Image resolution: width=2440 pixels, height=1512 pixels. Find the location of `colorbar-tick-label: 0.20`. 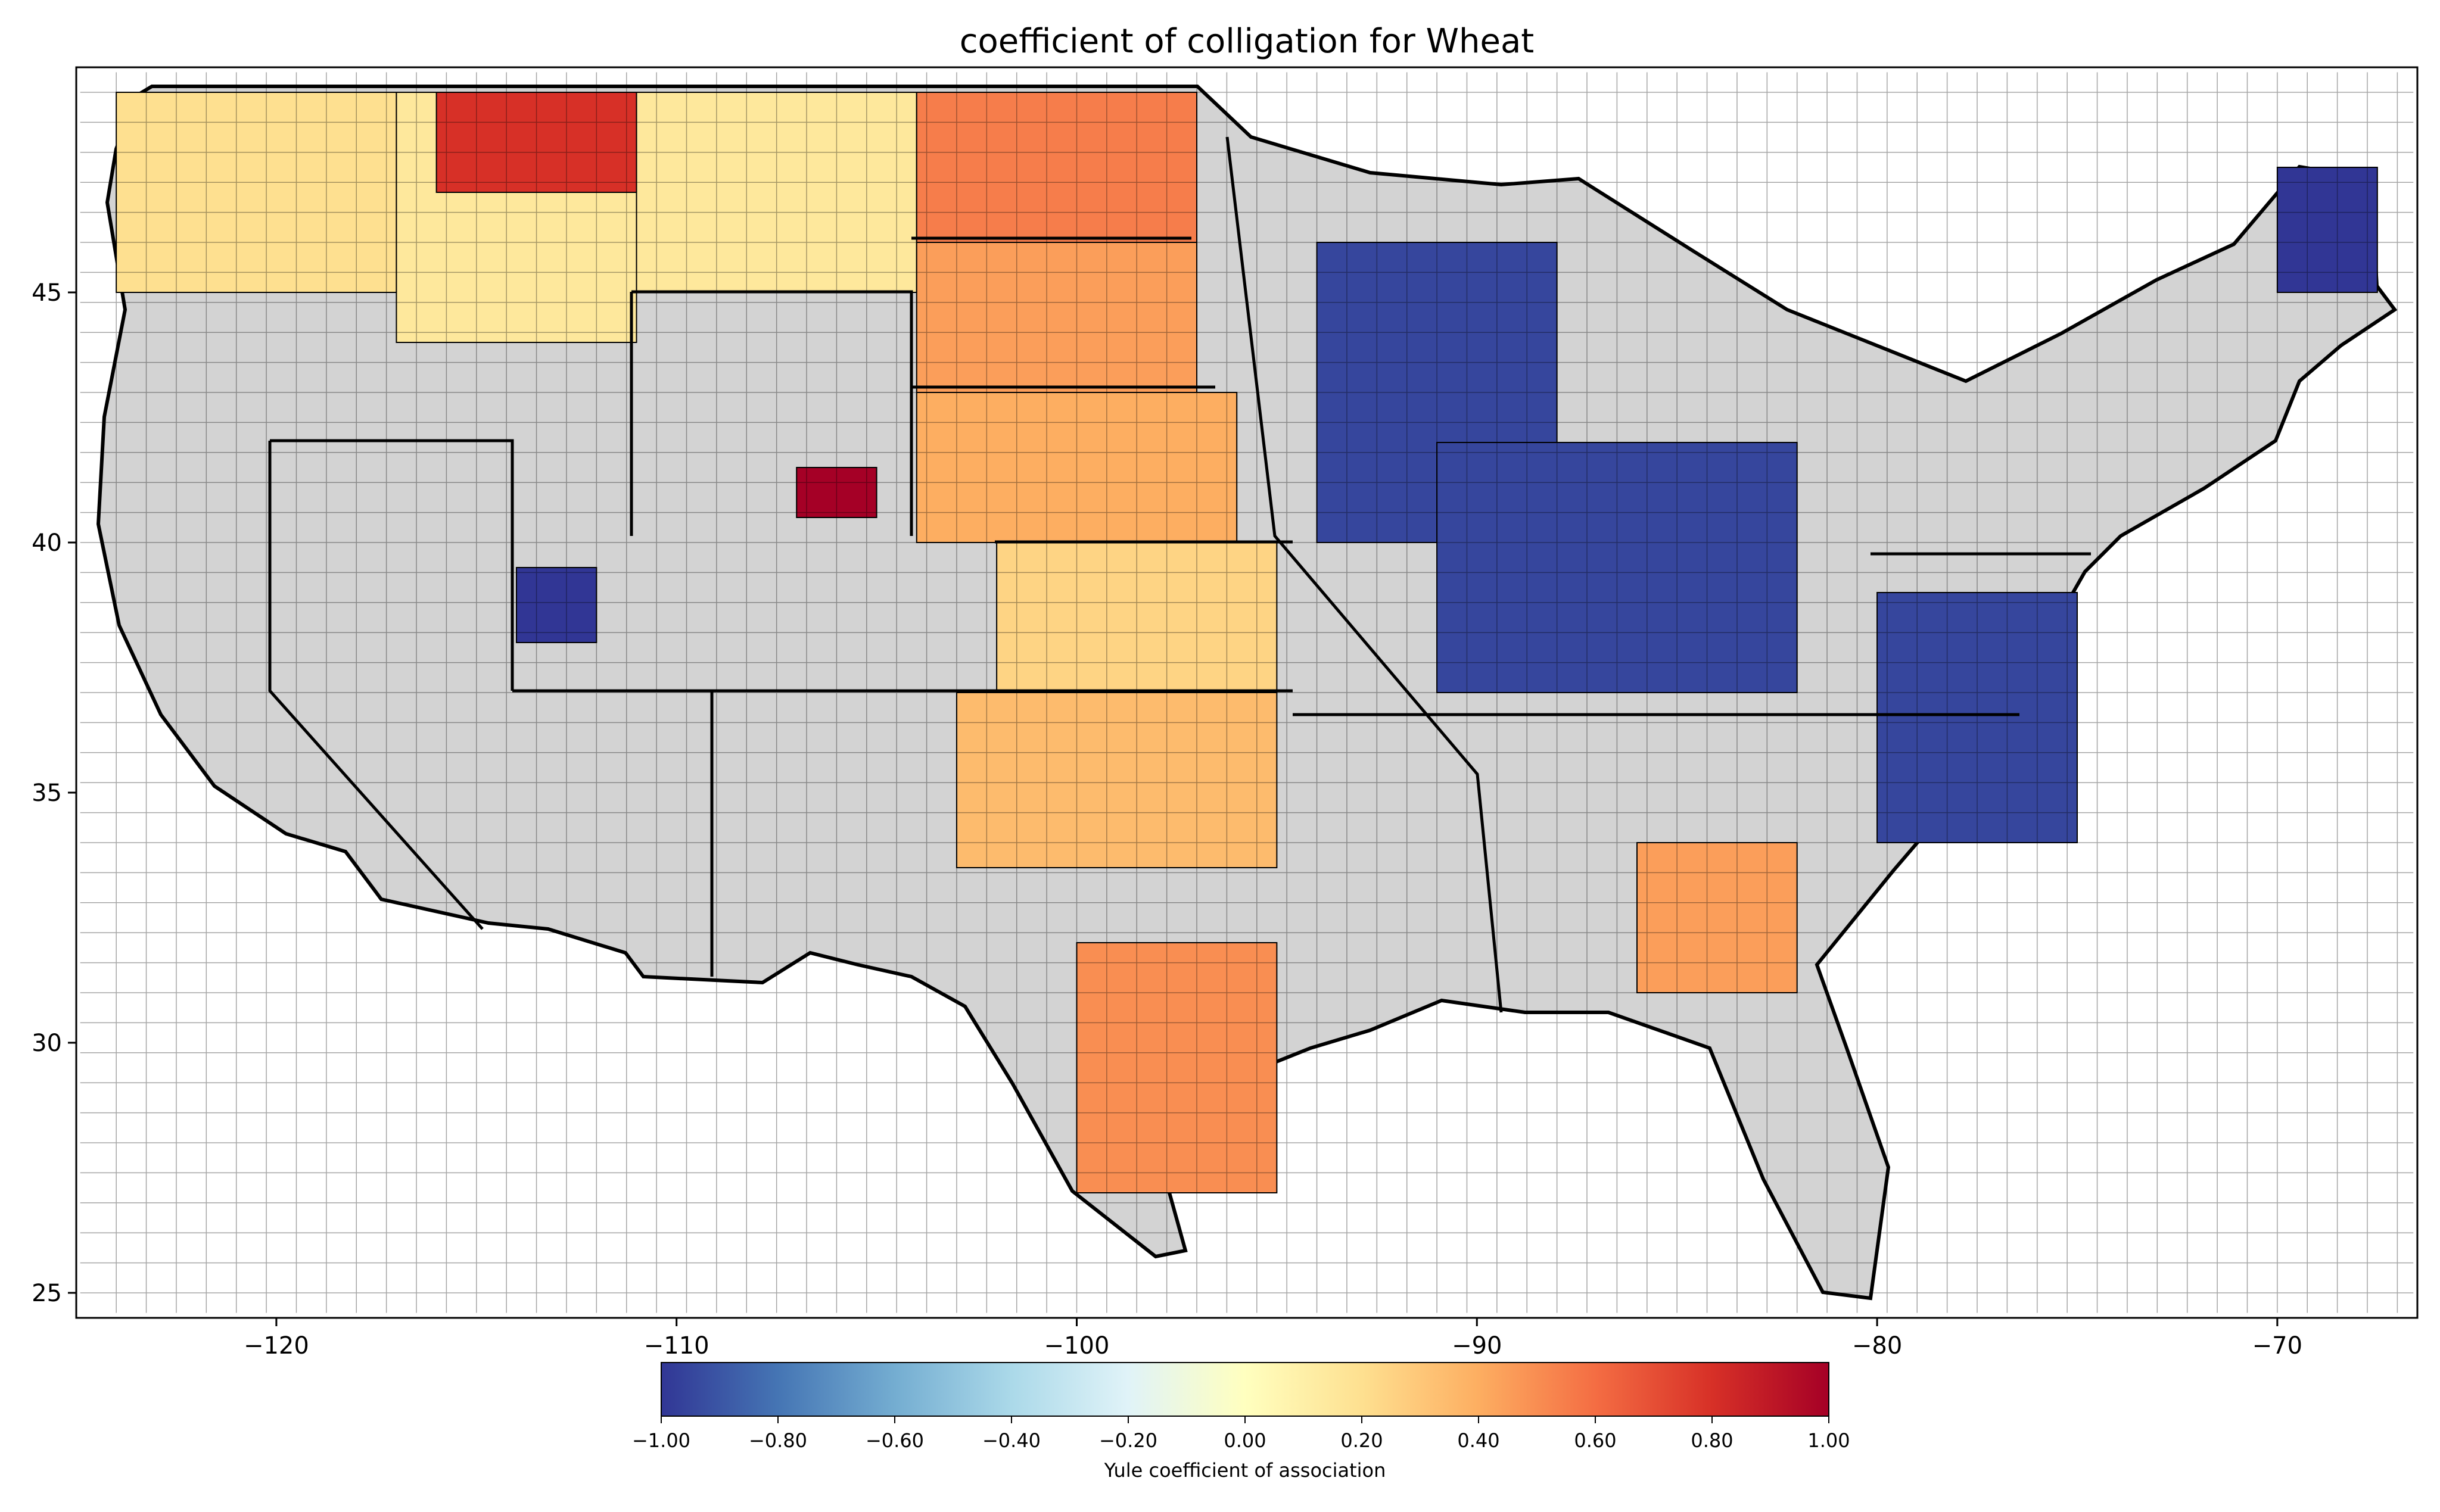

colorbar-tick-label: 0.20 is located at coordinates (1361, 1440).